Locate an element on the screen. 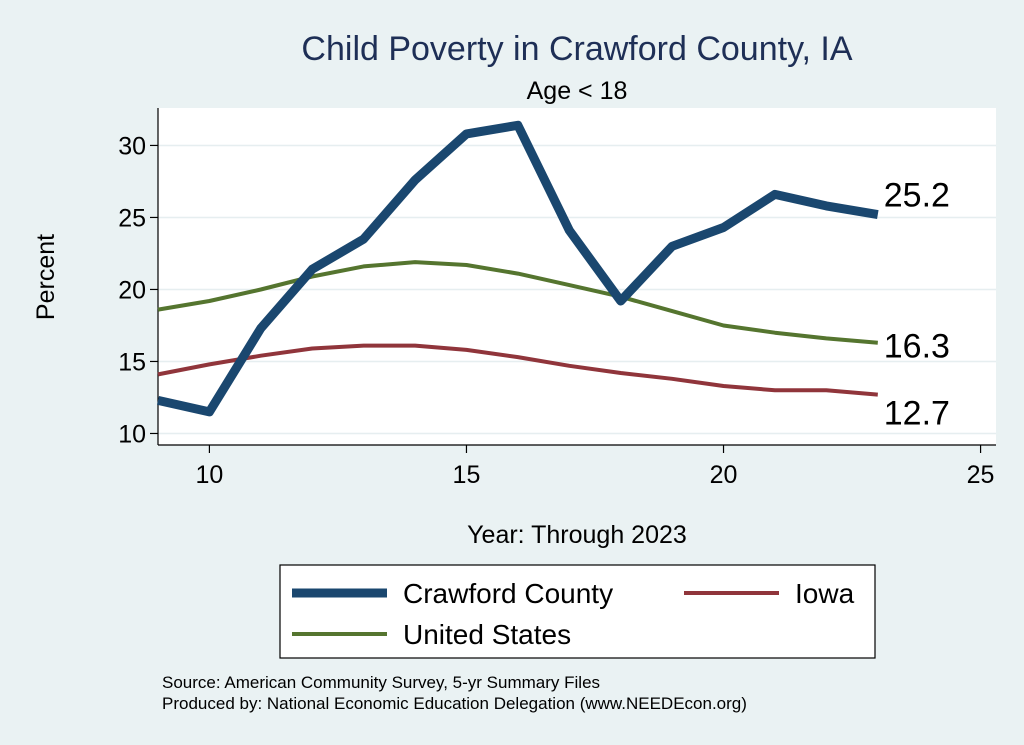 The width and height of the screenshot is (1024, 745). x-tick-label: 15 is located at coordinates (467, 475).